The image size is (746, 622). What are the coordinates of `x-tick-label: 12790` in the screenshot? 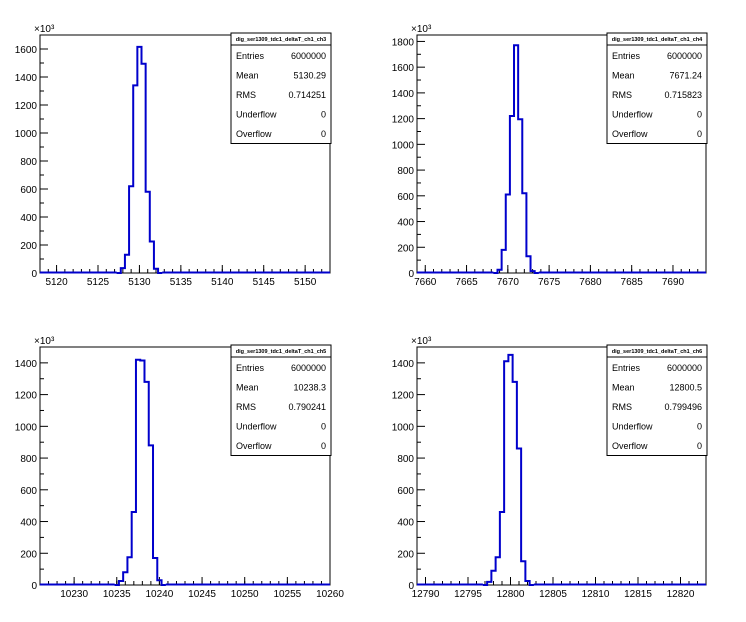 It's located at (426, 594).